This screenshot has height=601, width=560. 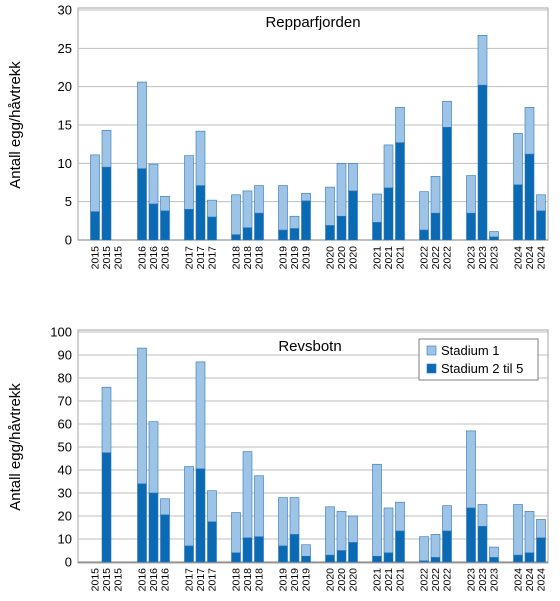 What do you see at coordinates (65, 48) in the screenshot?
I see `y-tick-label: 25` at bounding box center [65, 48].